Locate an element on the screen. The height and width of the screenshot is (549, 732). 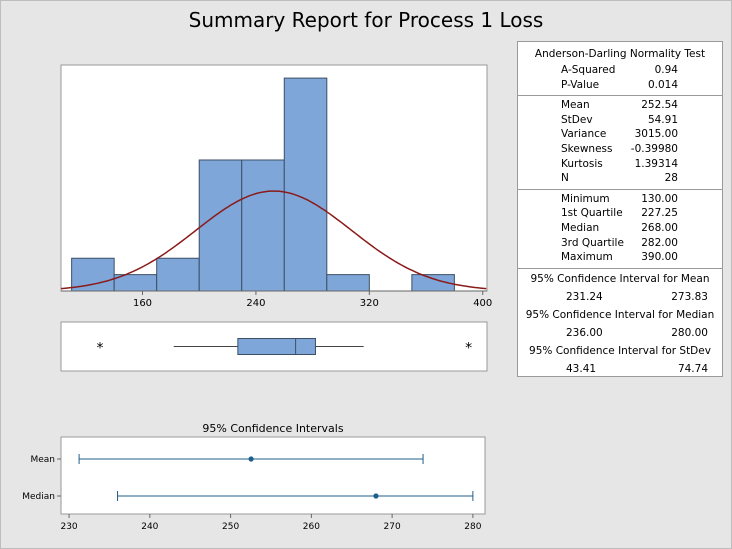
stat-row: 1st Quartile 227.25 is located at coordinates (620, 213).